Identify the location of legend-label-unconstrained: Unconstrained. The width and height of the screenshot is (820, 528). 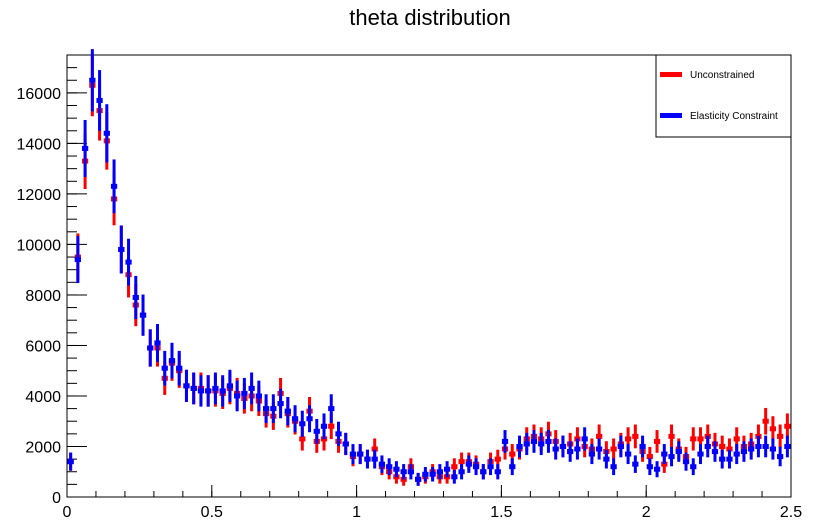
(722, 75).